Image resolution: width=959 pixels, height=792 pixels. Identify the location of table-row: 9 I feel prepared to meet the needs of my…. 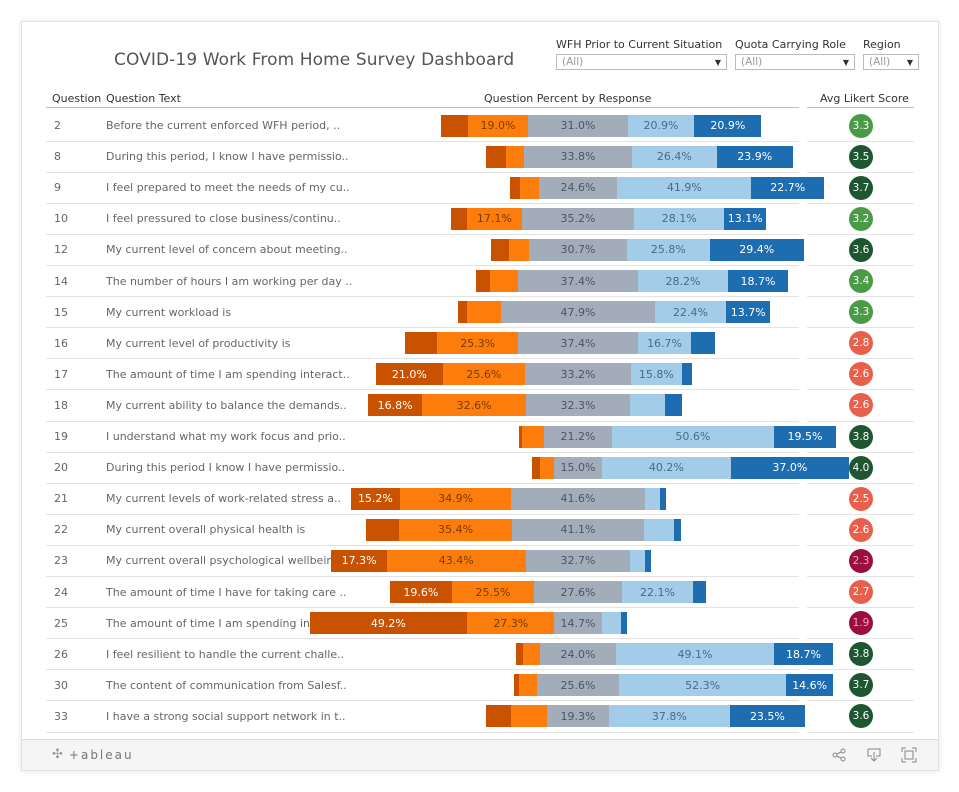
(421, 187).